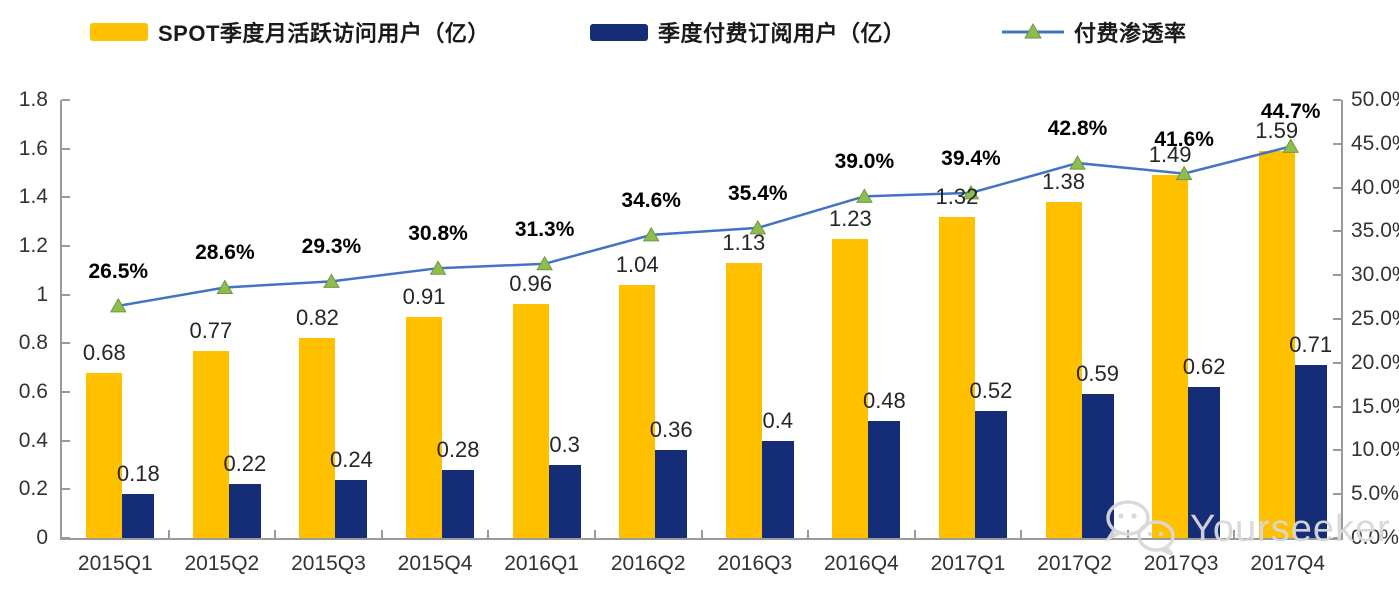 The image size is (1399, 596). Describe the element at coordinates (1097, 374) in the screenshot. I see `value-label-subscribers-2017Q2: 0.59` at that location.